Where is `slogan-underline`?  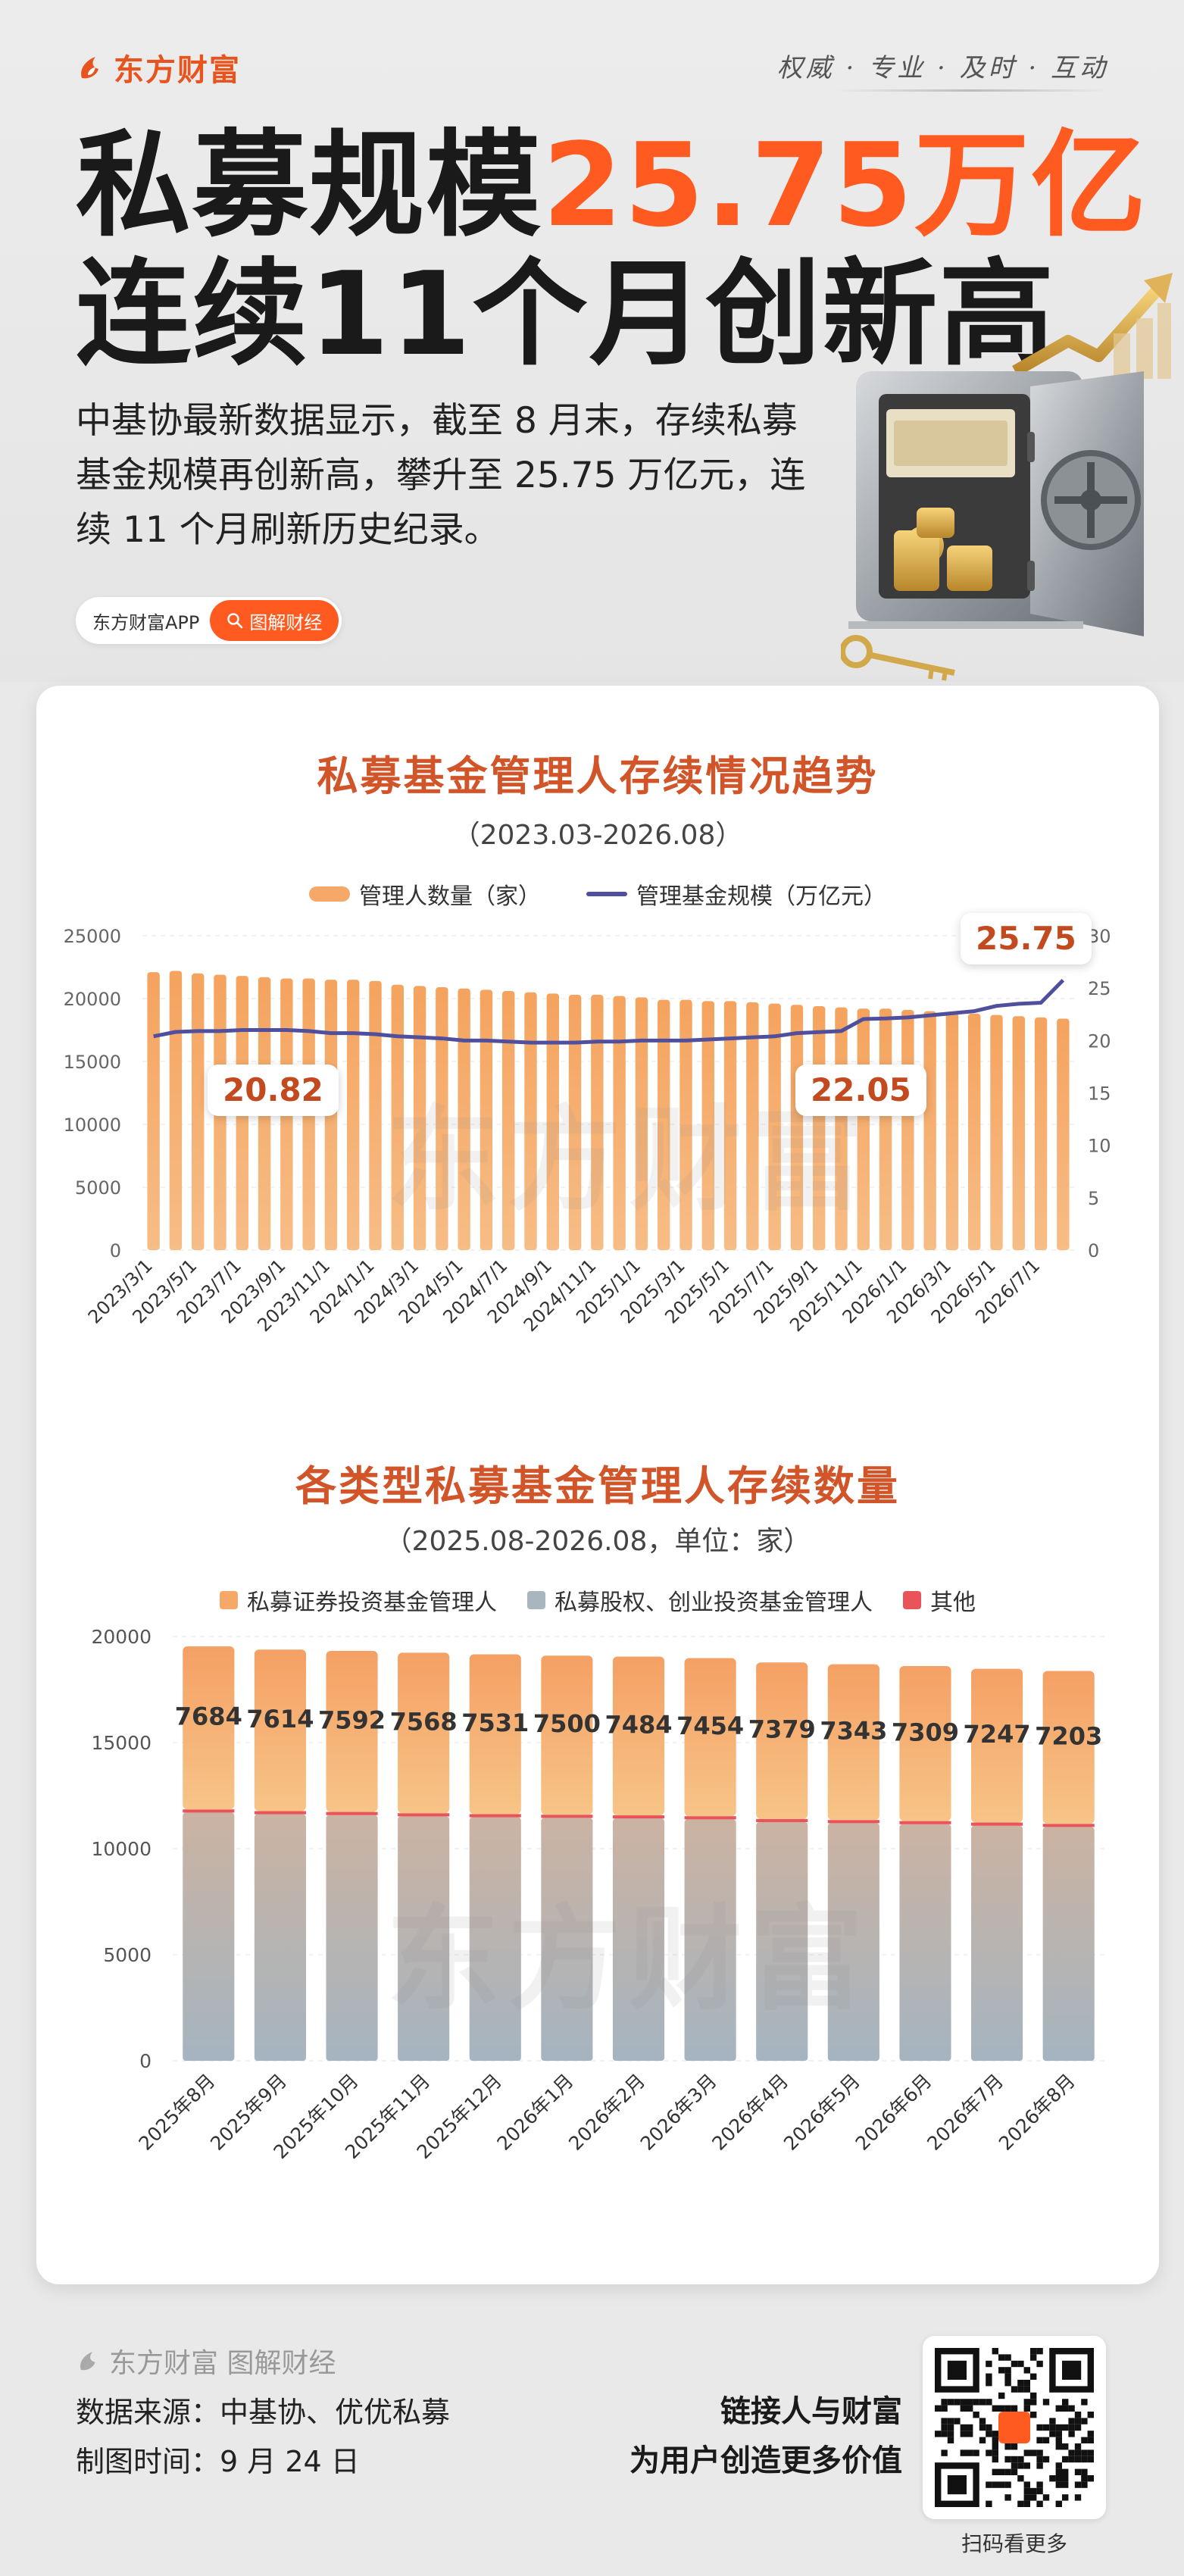
slogan-underline is located at coordinates (972, 90).